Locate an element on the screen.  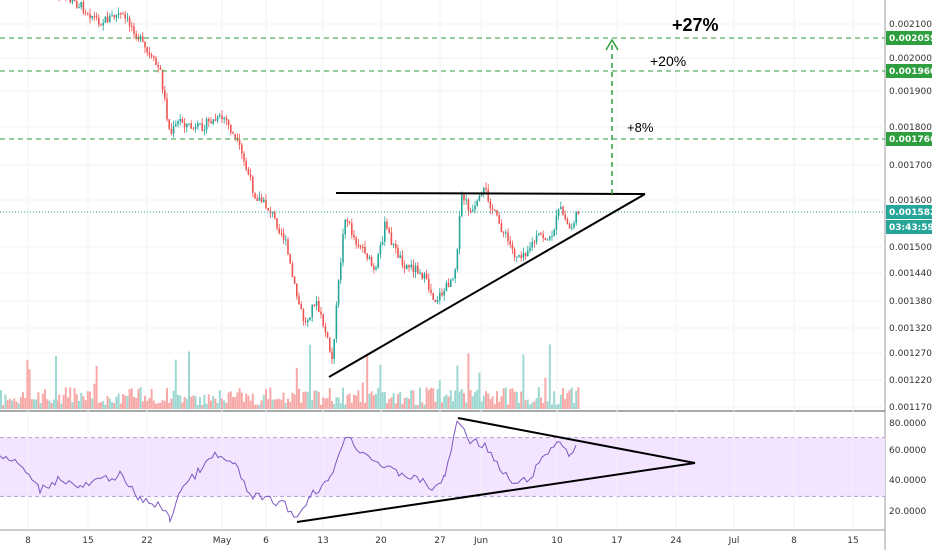
target-level-label: 0.001960 is located at coordinates (910, 72).